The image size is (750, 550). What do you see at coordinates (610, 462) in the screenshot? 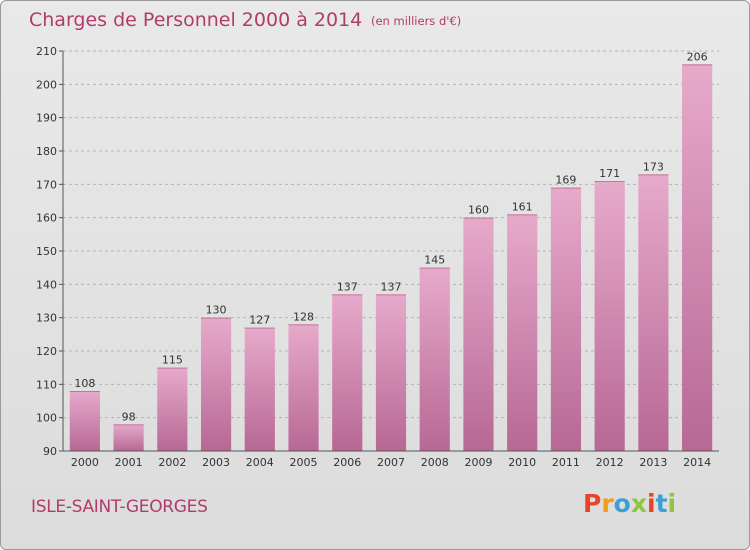
I see `x-tick-label: 2012` at bounding box center [610, 462].